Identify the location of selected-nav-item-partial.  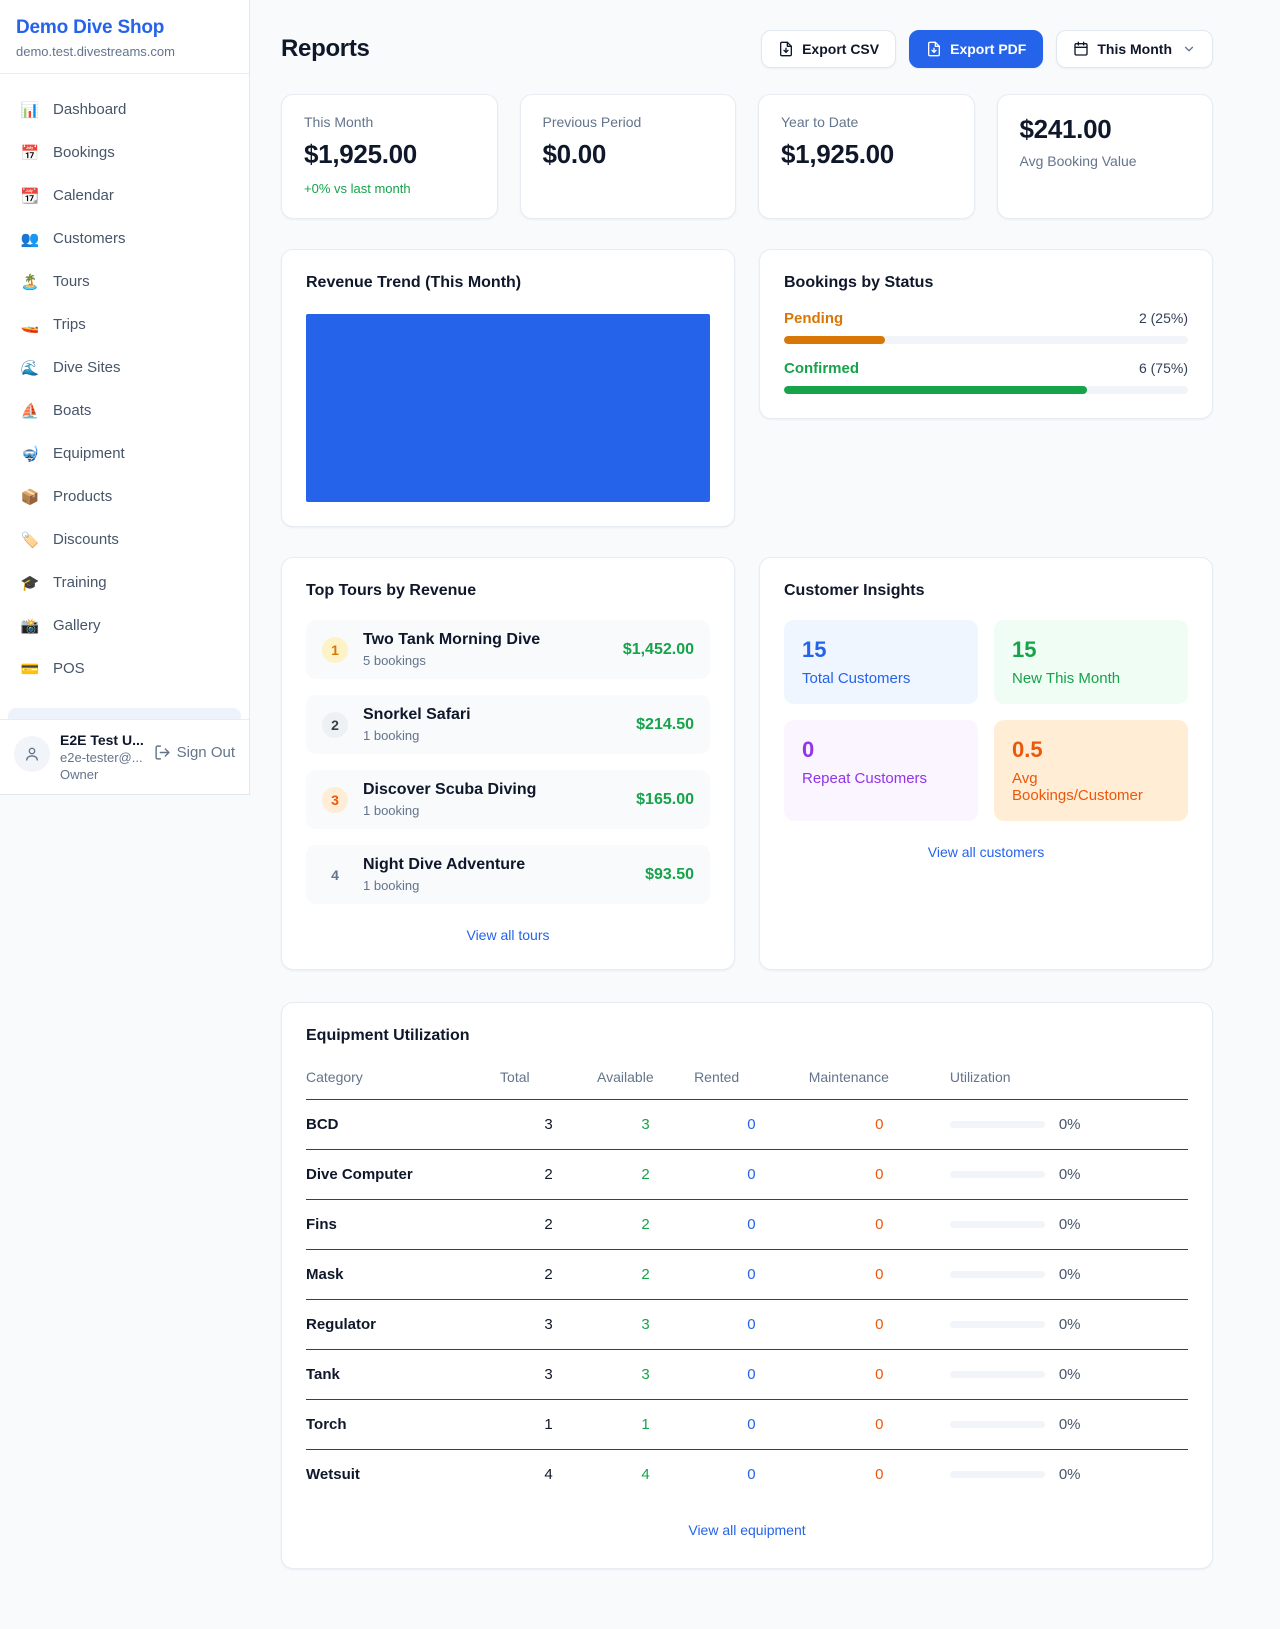
(124, 713).